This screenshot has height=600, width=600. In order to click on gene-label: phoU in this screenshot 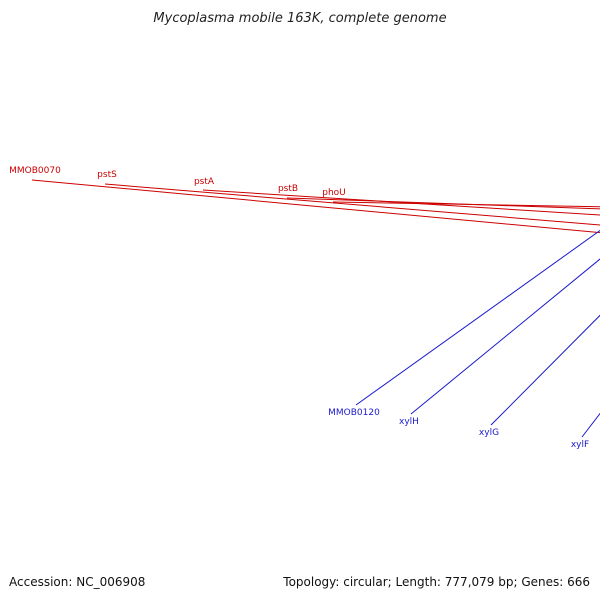, I will do `click(334, 193)`.